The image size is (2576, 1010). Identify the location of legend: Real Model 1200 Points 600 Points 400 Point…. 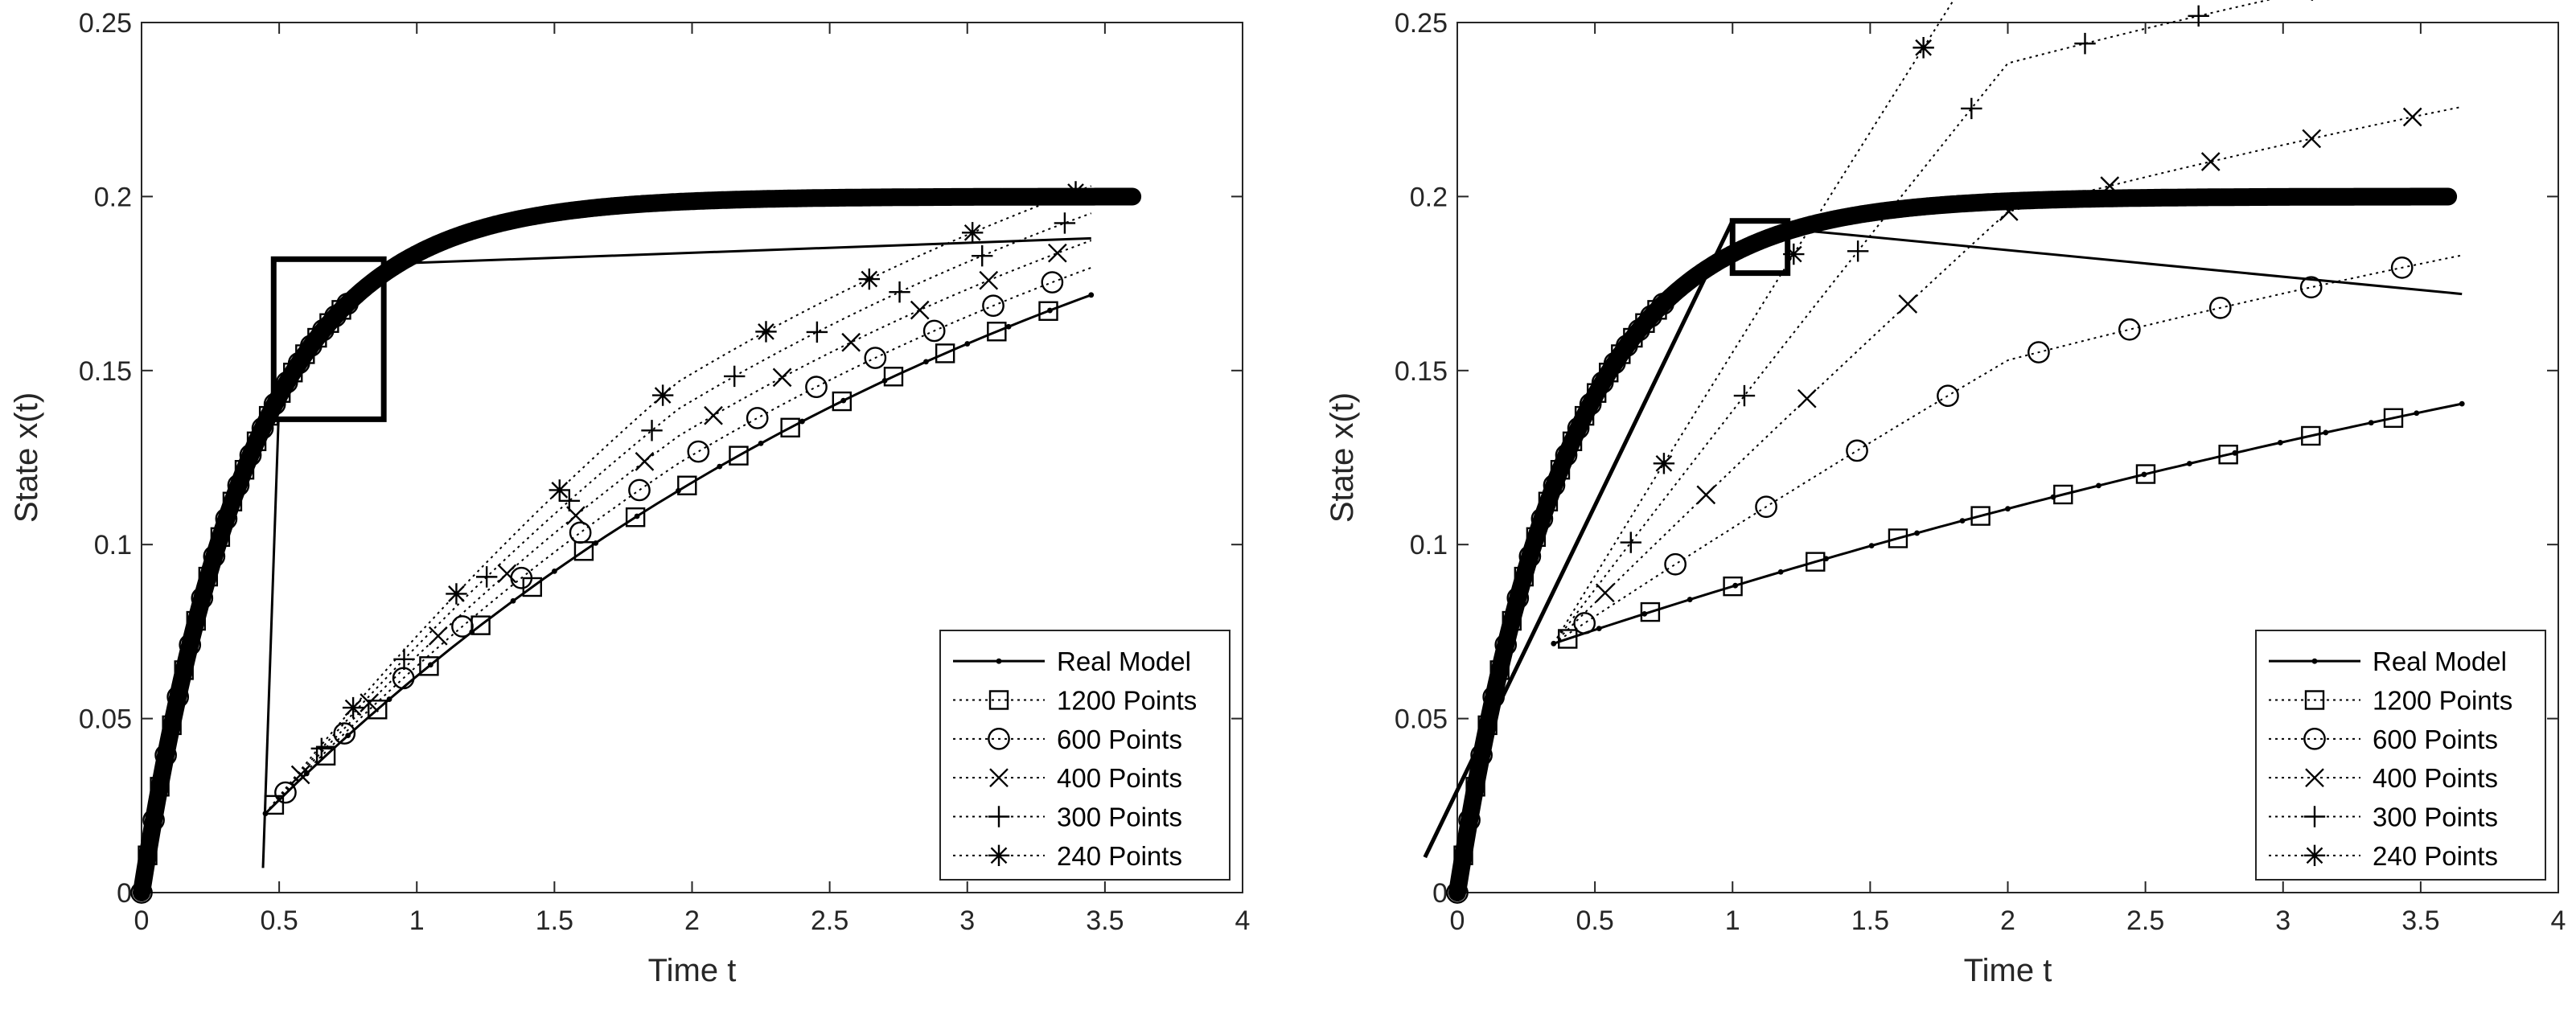
(1084, 755).